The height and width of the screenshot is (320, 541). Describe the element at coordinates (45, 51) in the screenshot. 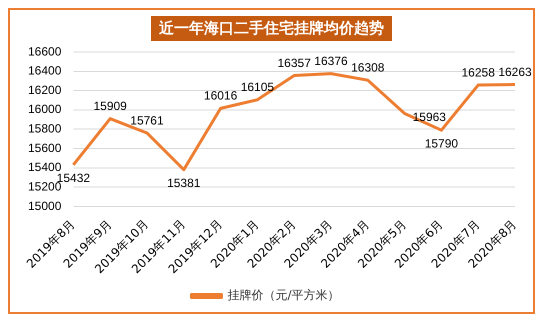

I see `y-tick-label: 16600` at that location.